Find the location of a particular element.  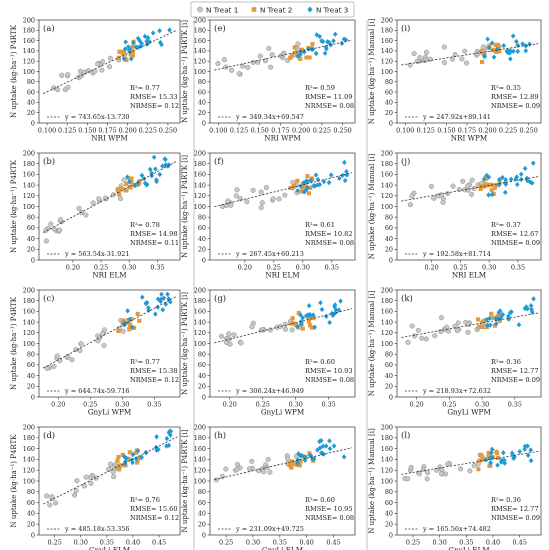

x-axis-label: GnyLi WPM is located at coordinates (109, 412).